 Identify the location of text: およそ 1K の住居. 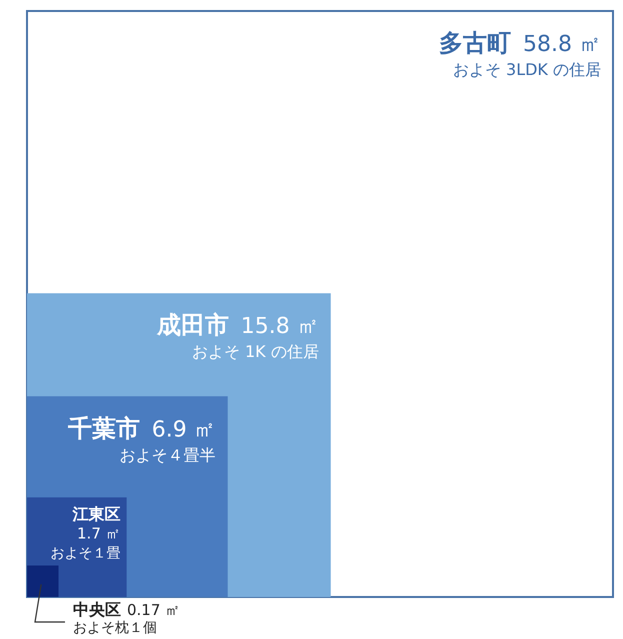
(255, 352).